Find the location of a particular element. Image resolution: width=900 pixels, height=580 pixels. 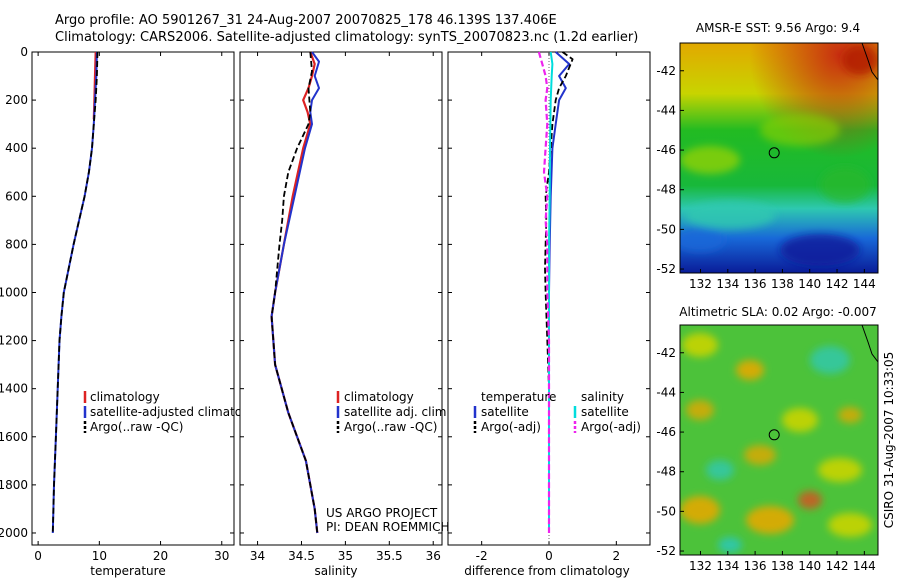

x-tick-label: -2 is located at coordinates (482, 556).